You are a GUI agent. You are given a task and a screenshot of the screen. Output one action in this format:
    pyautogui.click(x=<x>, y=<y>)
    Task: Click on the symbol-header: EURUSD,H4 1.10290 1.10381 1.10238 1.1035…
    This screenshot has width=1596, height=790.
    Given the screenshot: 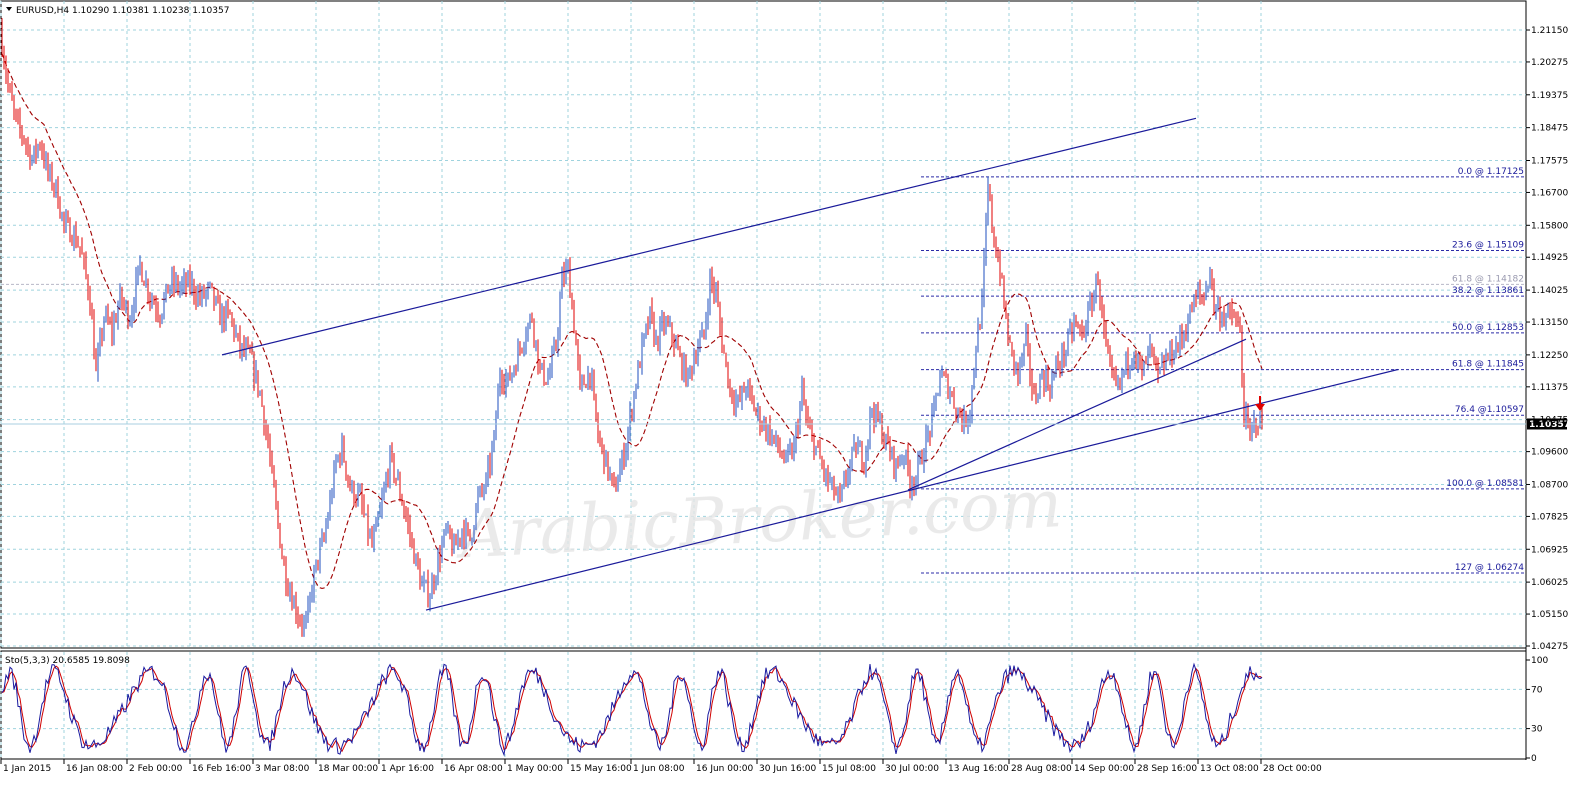 What is the action you would take?
    pyautogui.click(x=117, y=11)
    